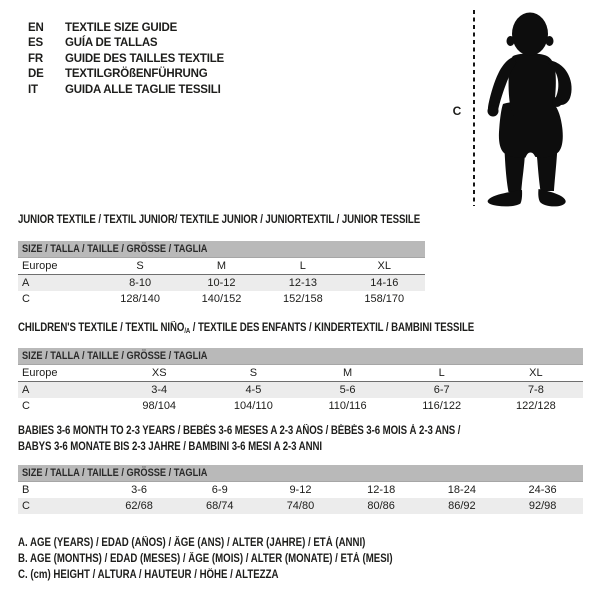  What do you see at coordinates (159, 389) in the screenshot?
I see `size-value-cell: 3-4` at bounding box center [159, 389].